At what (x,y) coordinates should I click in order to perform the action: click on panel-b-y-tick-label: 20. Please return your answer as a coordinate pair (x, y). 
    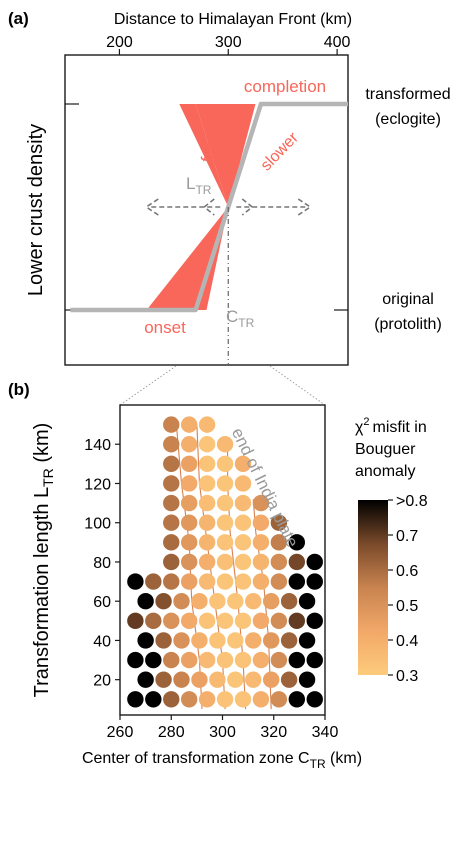
    Looking at the image, I should click on (102, 681).